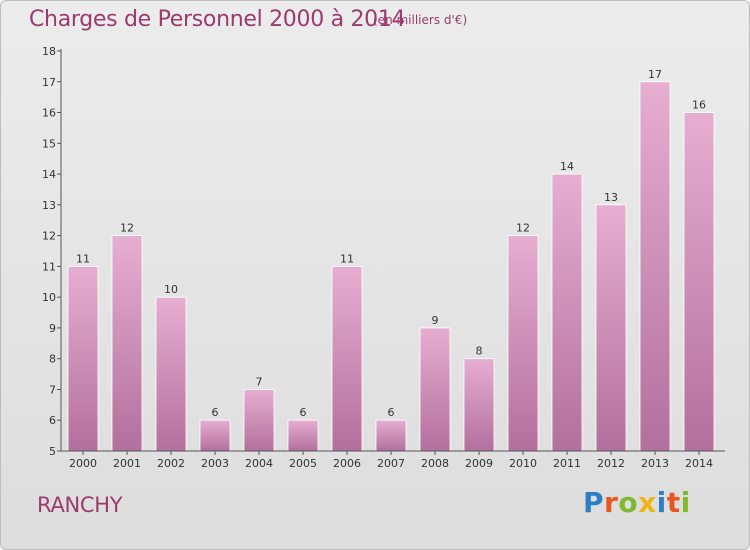  Describe the element at coordinates (611, 197) in the screenshot. I see `data-label-2012: 13` at that location.